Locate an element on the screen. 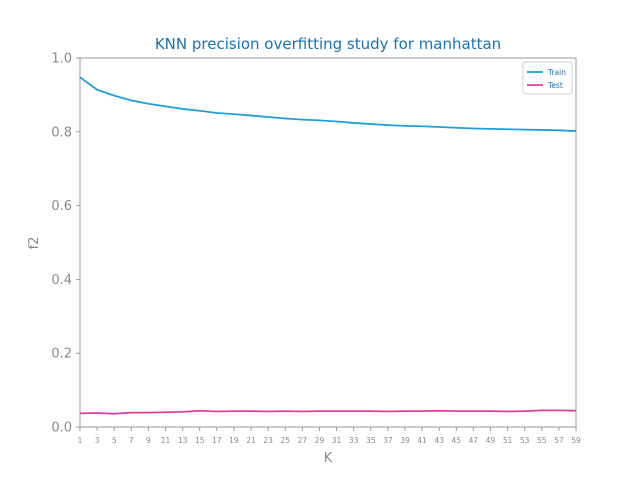 Image resolution: width=640 pixels, height=480 pixels. x-tick-label: 13 is located at coordinates (183, 440).